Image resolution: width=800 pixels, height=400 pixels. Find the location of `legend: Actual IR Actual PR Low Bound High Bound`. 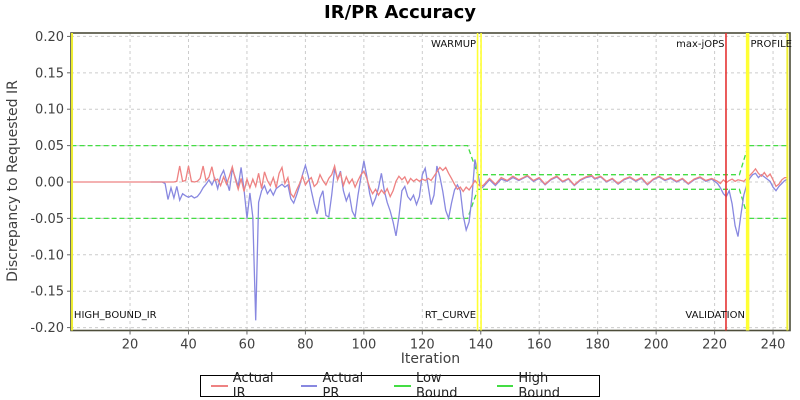

legend: Actual IR Actual PR Low Bound High Bound is located at coordinates (400, 385).